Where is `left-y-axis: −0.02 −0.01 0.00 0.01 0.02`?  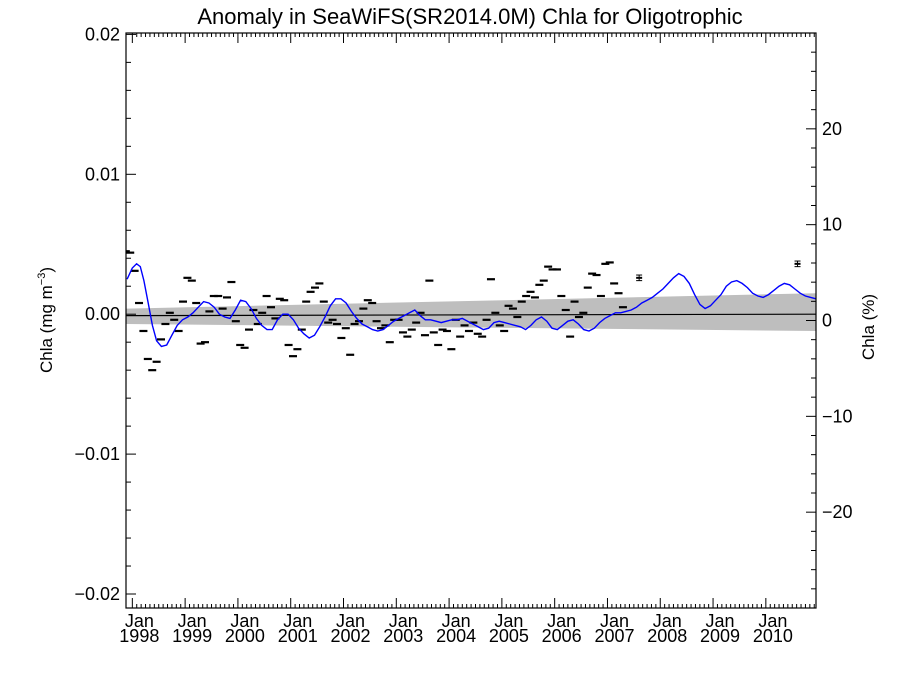
left-y-axis: −0.02 −0.01 0.00 0.01 0.02 is located at coordinates (105, 314).